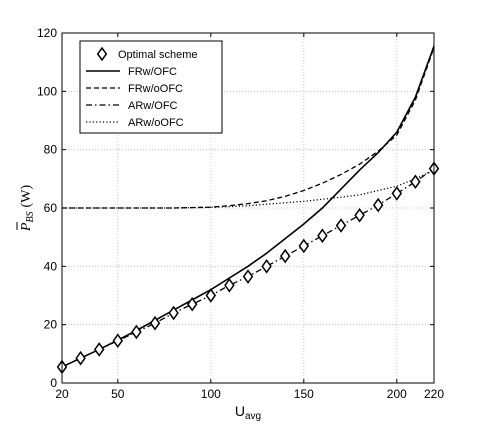 This screenshot has width=480, height=432. Describe the element at coordinates (47, 91) in the screenshot. I see `y-tick-label: 100` at that location.